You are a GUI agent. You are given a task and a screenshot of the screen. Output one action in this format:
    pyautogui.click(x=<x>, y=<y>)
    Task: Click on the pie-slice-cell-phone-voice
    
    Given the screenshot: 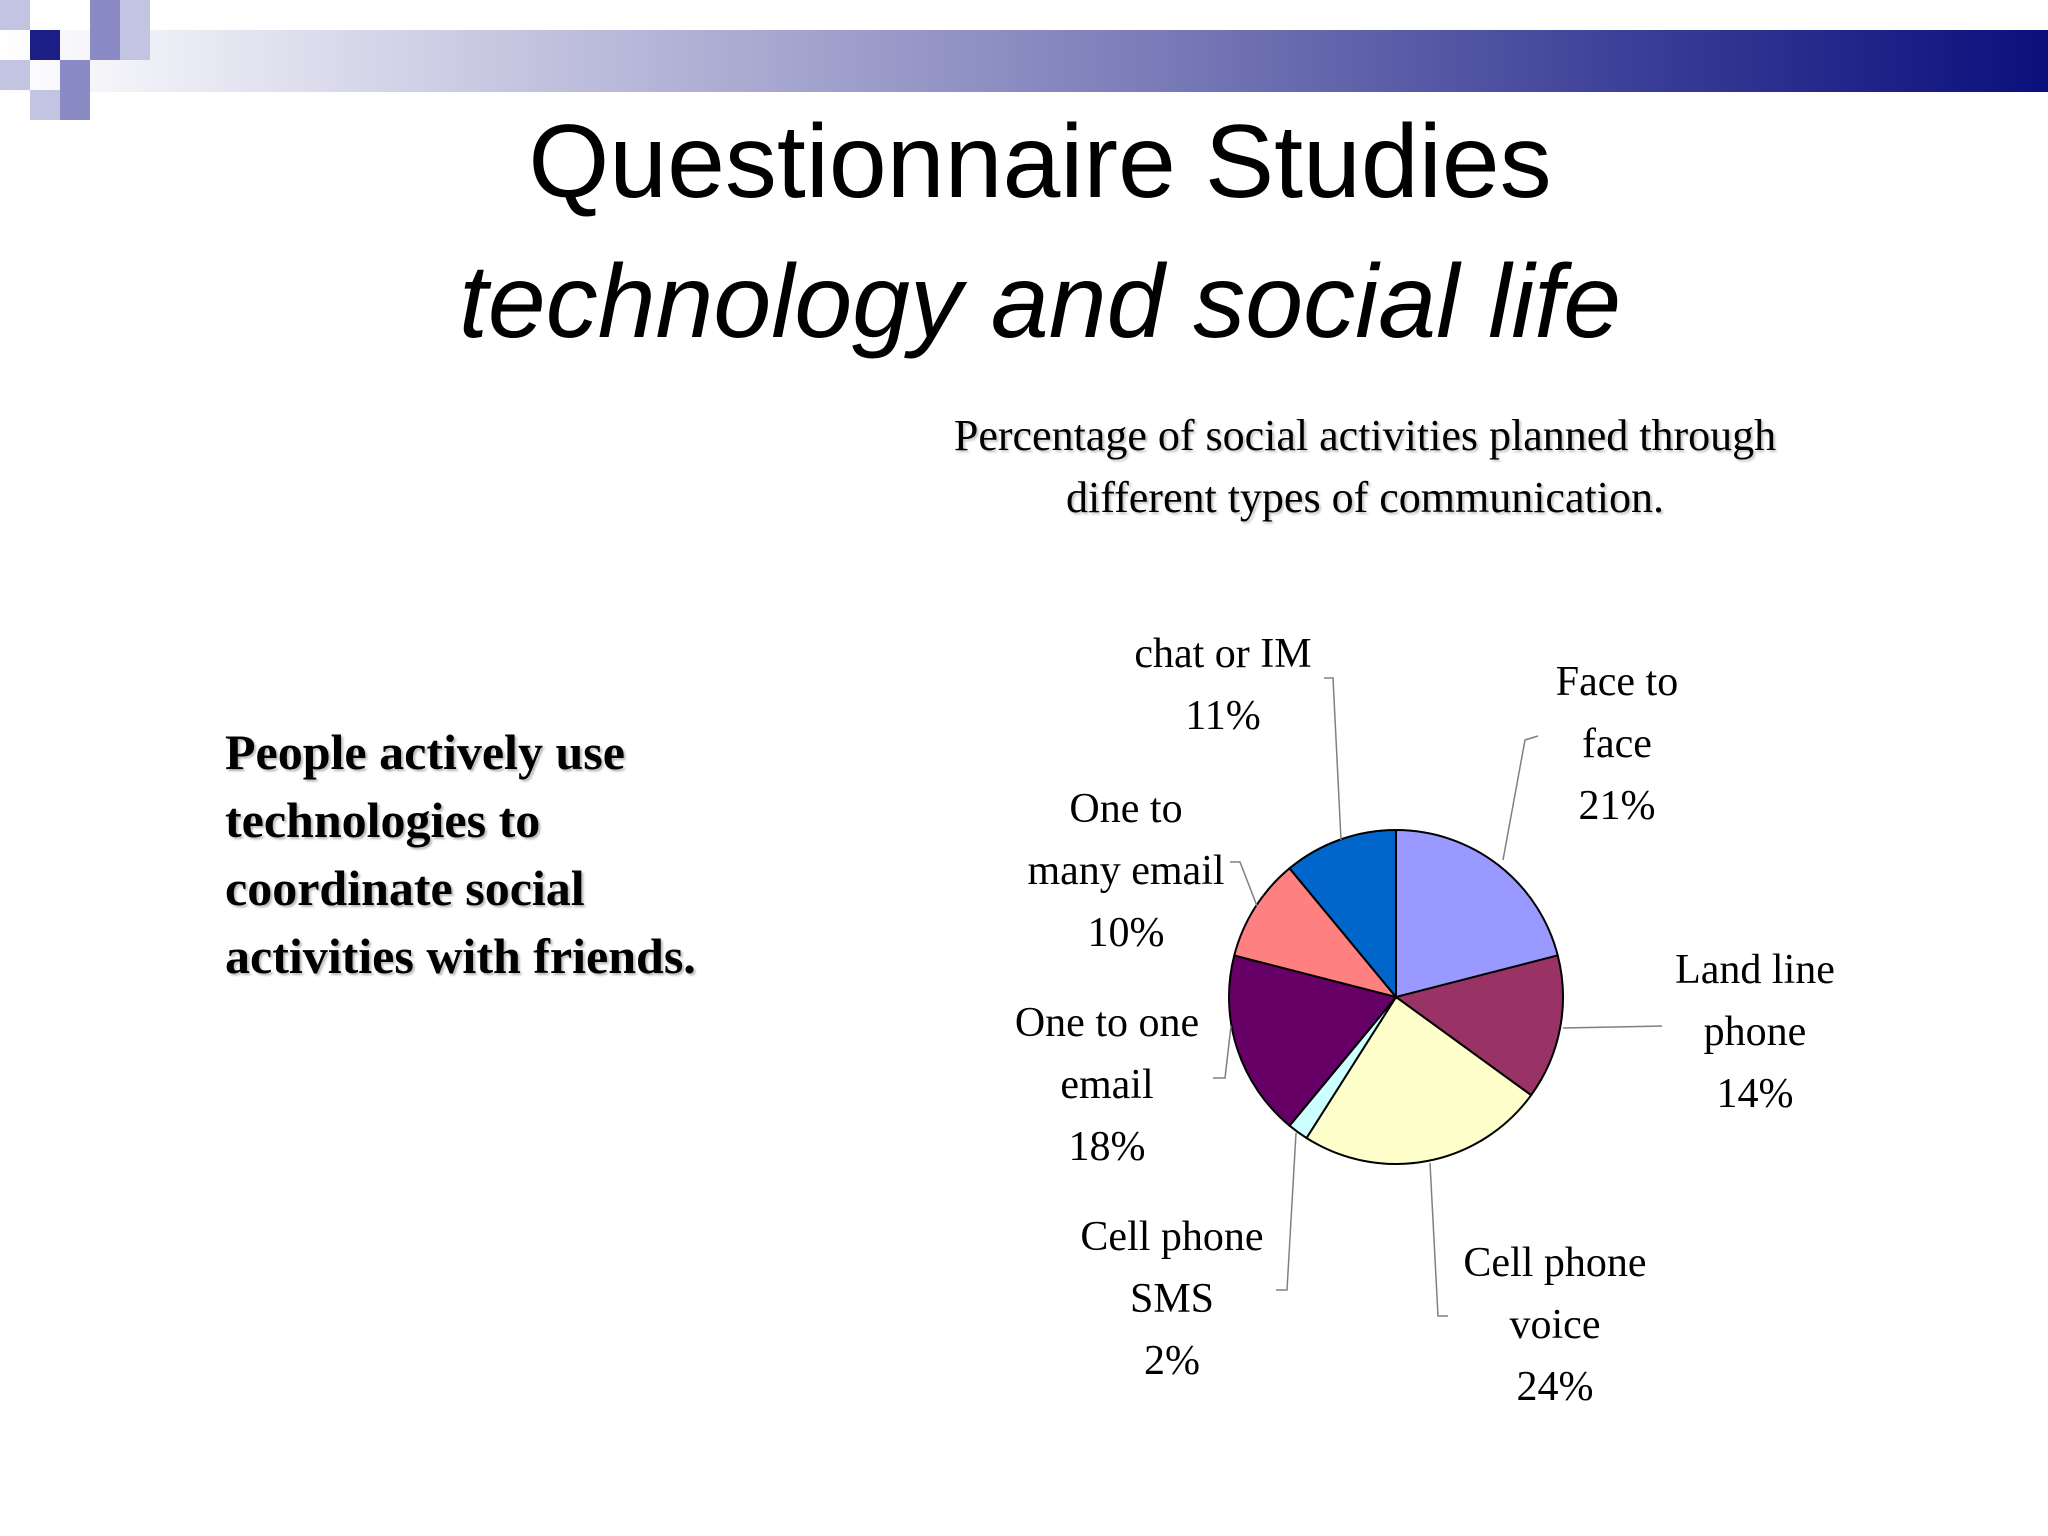 What is the action you would take?
    pyautogui.click(x=1419, y=1080)
    